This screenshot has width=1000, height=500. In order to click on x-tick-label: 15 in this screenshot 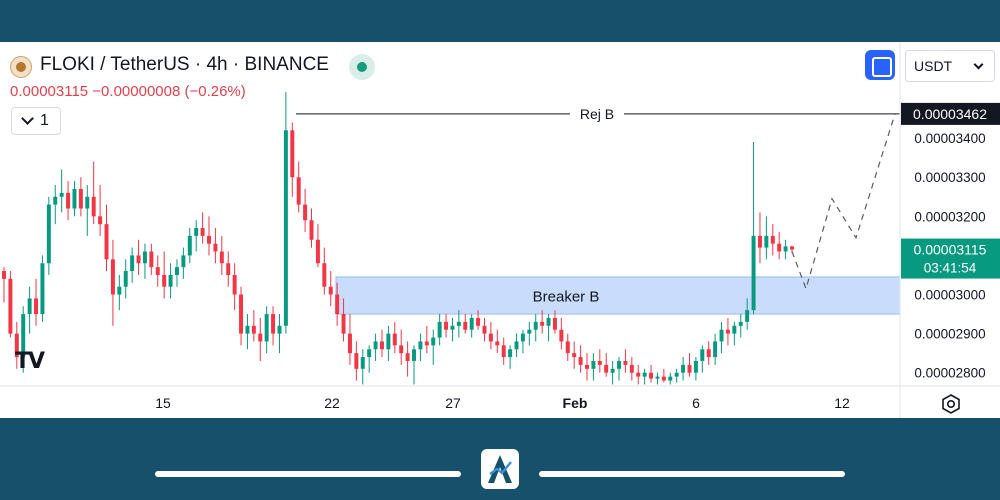, I will do `click(163, 403)`.